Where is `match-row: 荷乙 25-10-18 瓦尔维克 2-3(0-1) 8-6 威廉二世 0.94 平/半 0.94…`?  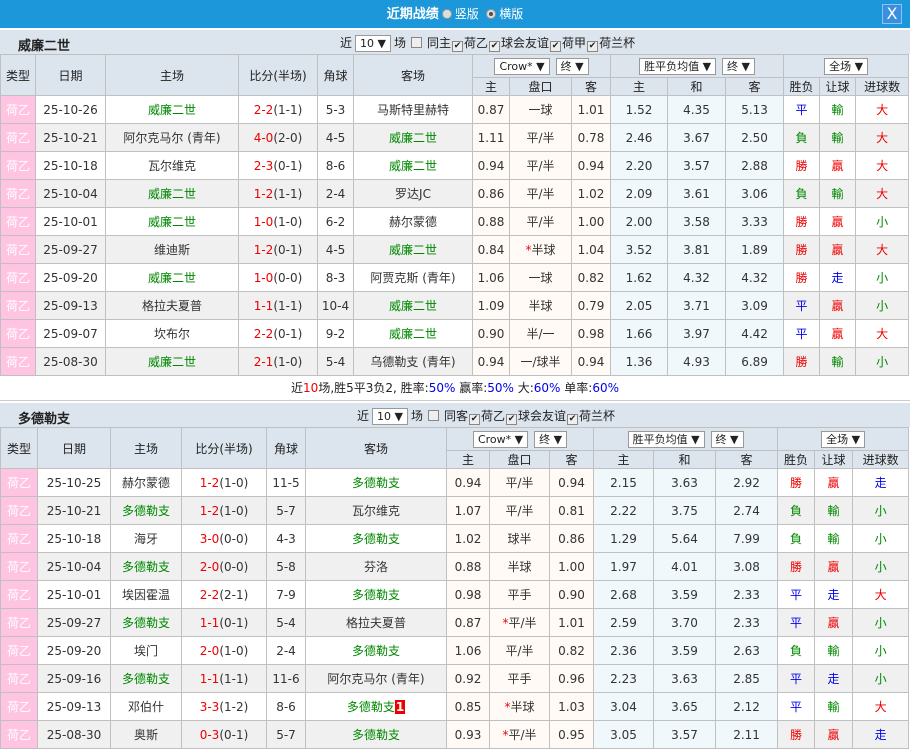
match-row: 荷乙 25-10-18 瓦尔维克 2-3(0-1) 8-6 威廉二世 0.94 平/半 0.94… is located at coordinates (455, 165).